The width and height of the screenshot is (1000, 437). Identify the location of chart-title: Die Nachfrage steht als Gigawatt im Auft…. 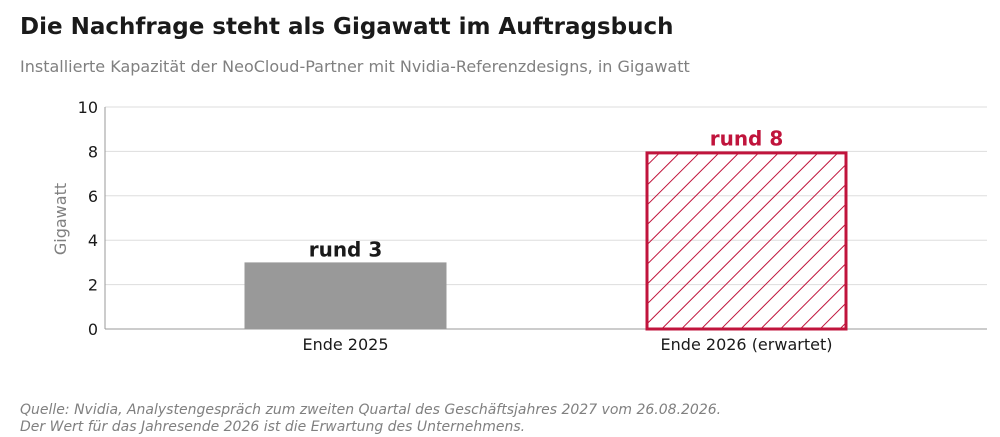
(347, 27).